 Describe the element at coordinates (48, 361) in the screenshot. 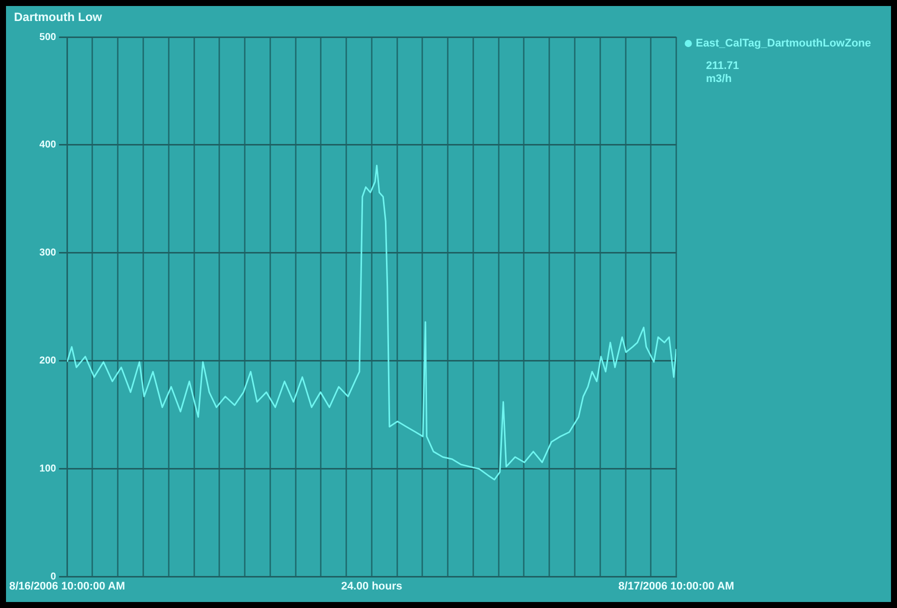

I see `y-tick-label: 200` at that location.